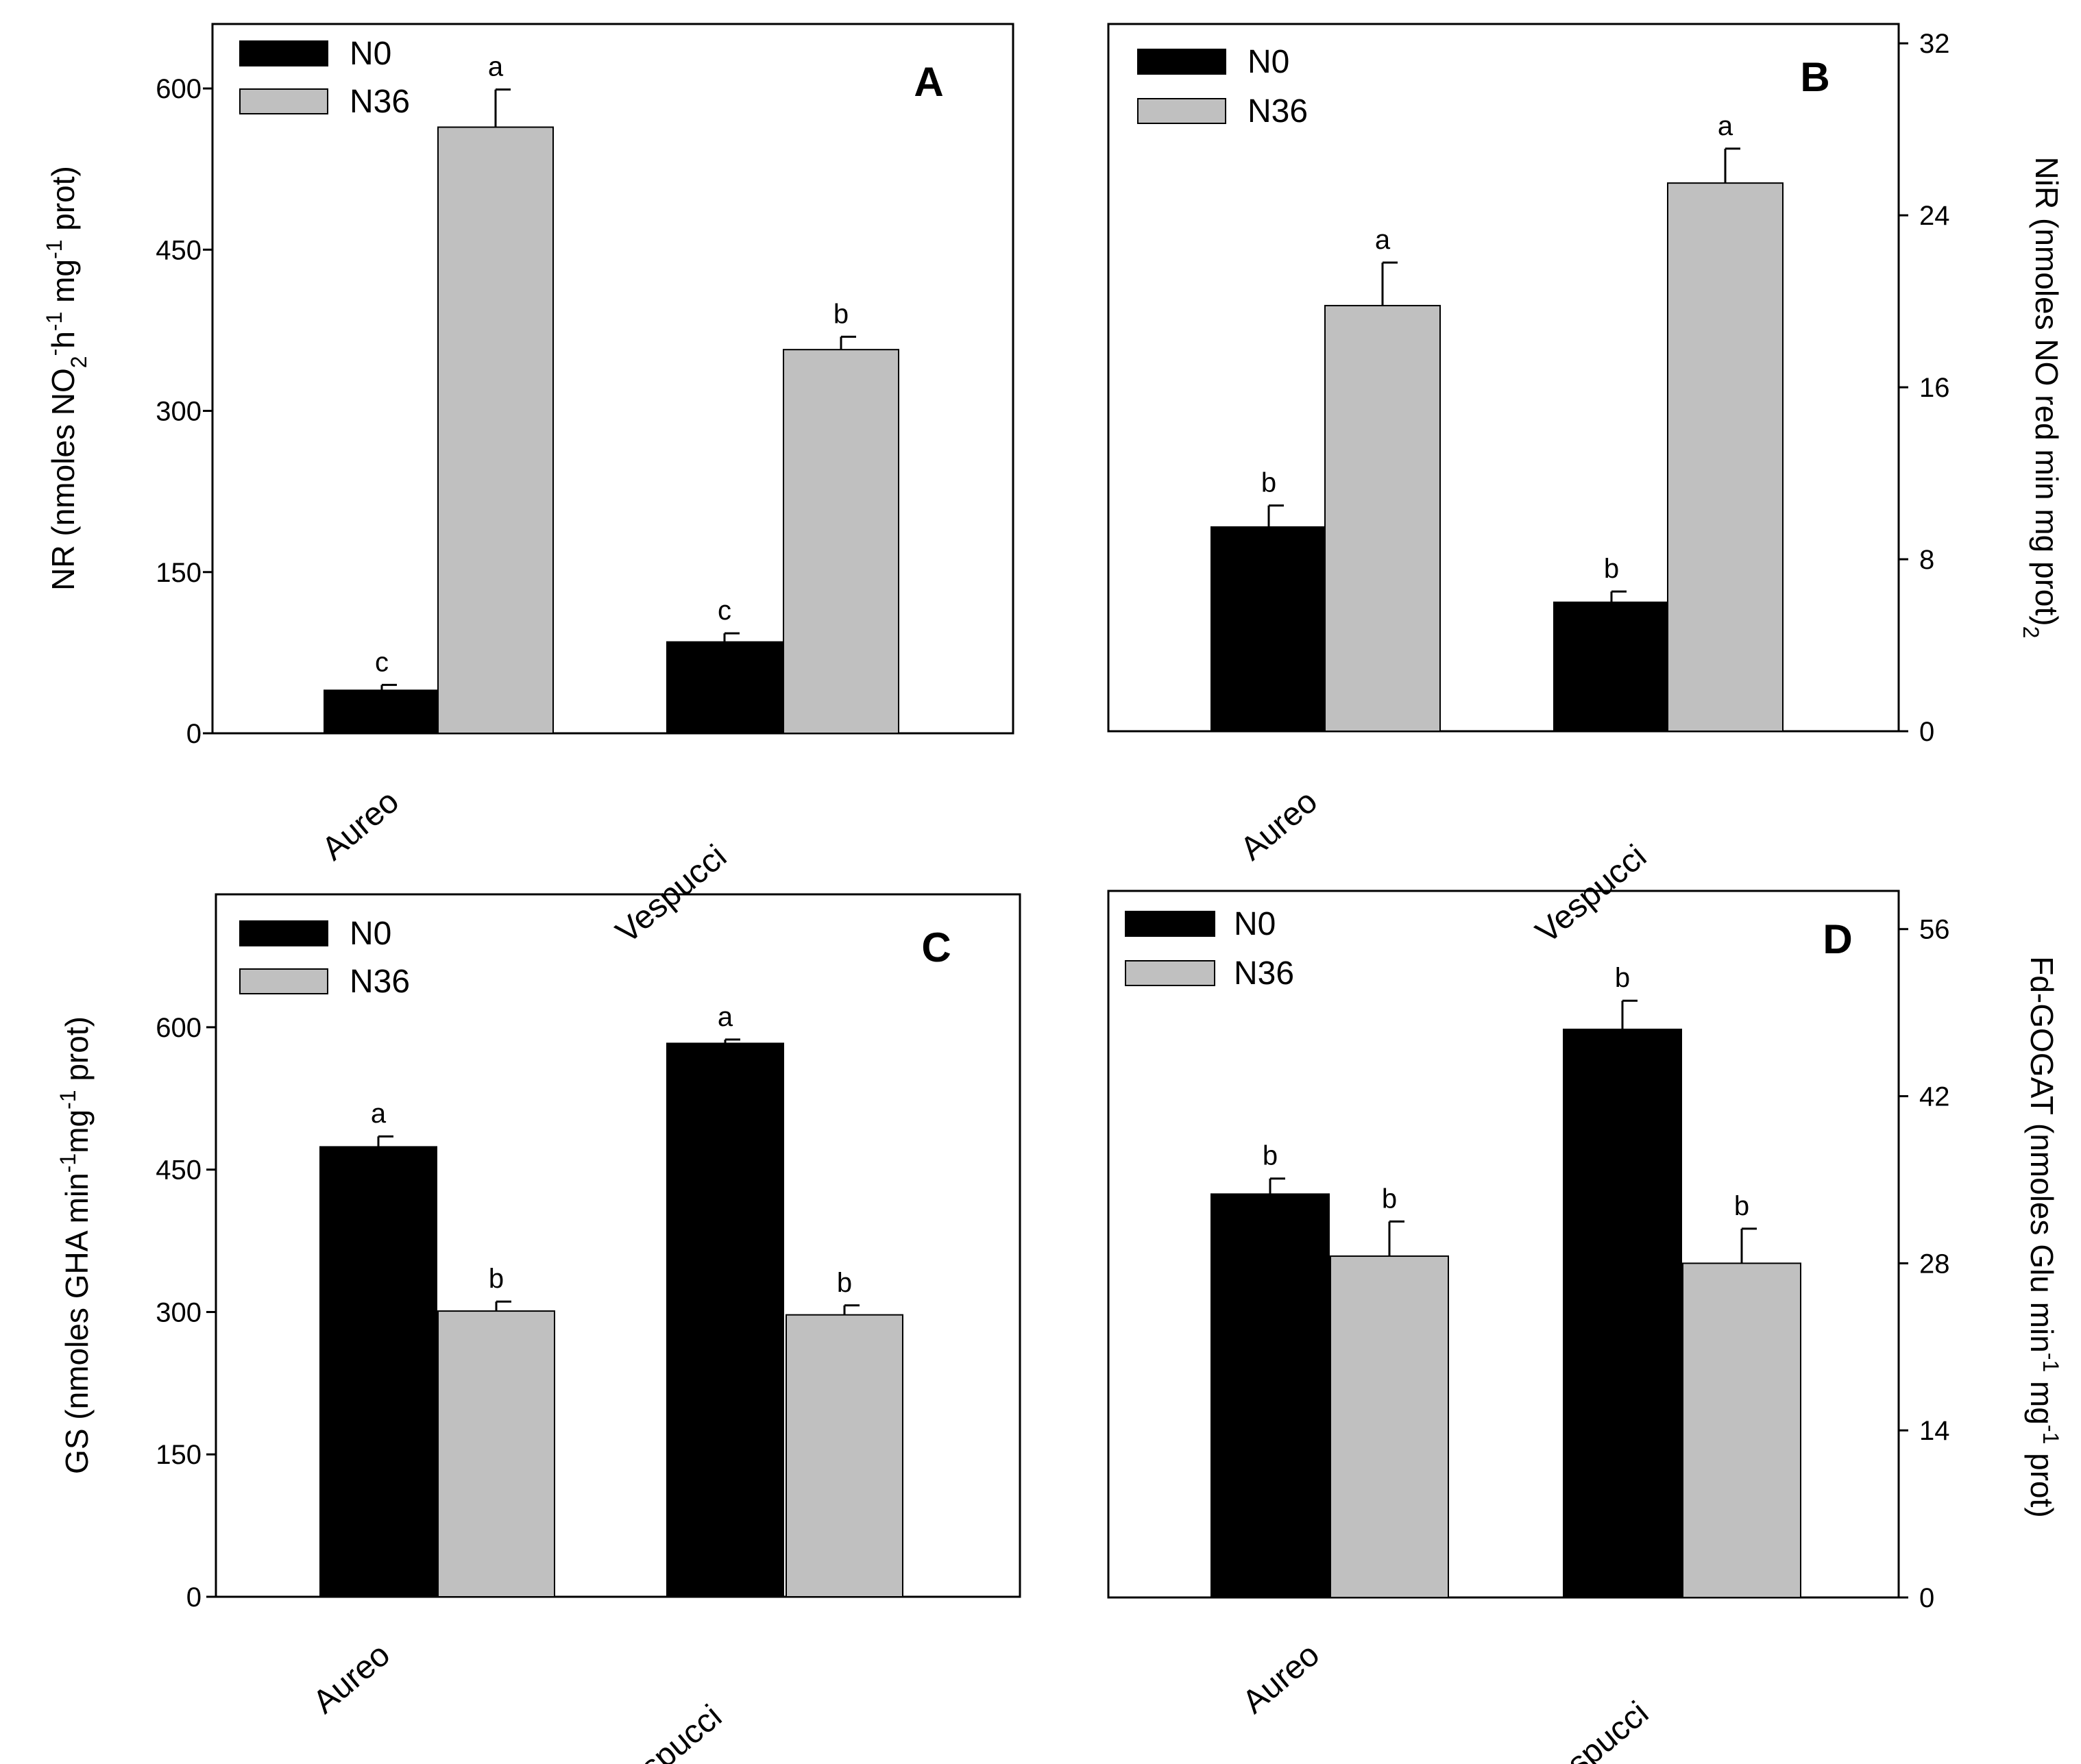 Image resolution: width=2081 pixels, height=1764 pixels. What do you see at coordinates (1934, 1431) in the screenshot?
I see `y-tick-label: 14` at bounding box center [1934, 1431].